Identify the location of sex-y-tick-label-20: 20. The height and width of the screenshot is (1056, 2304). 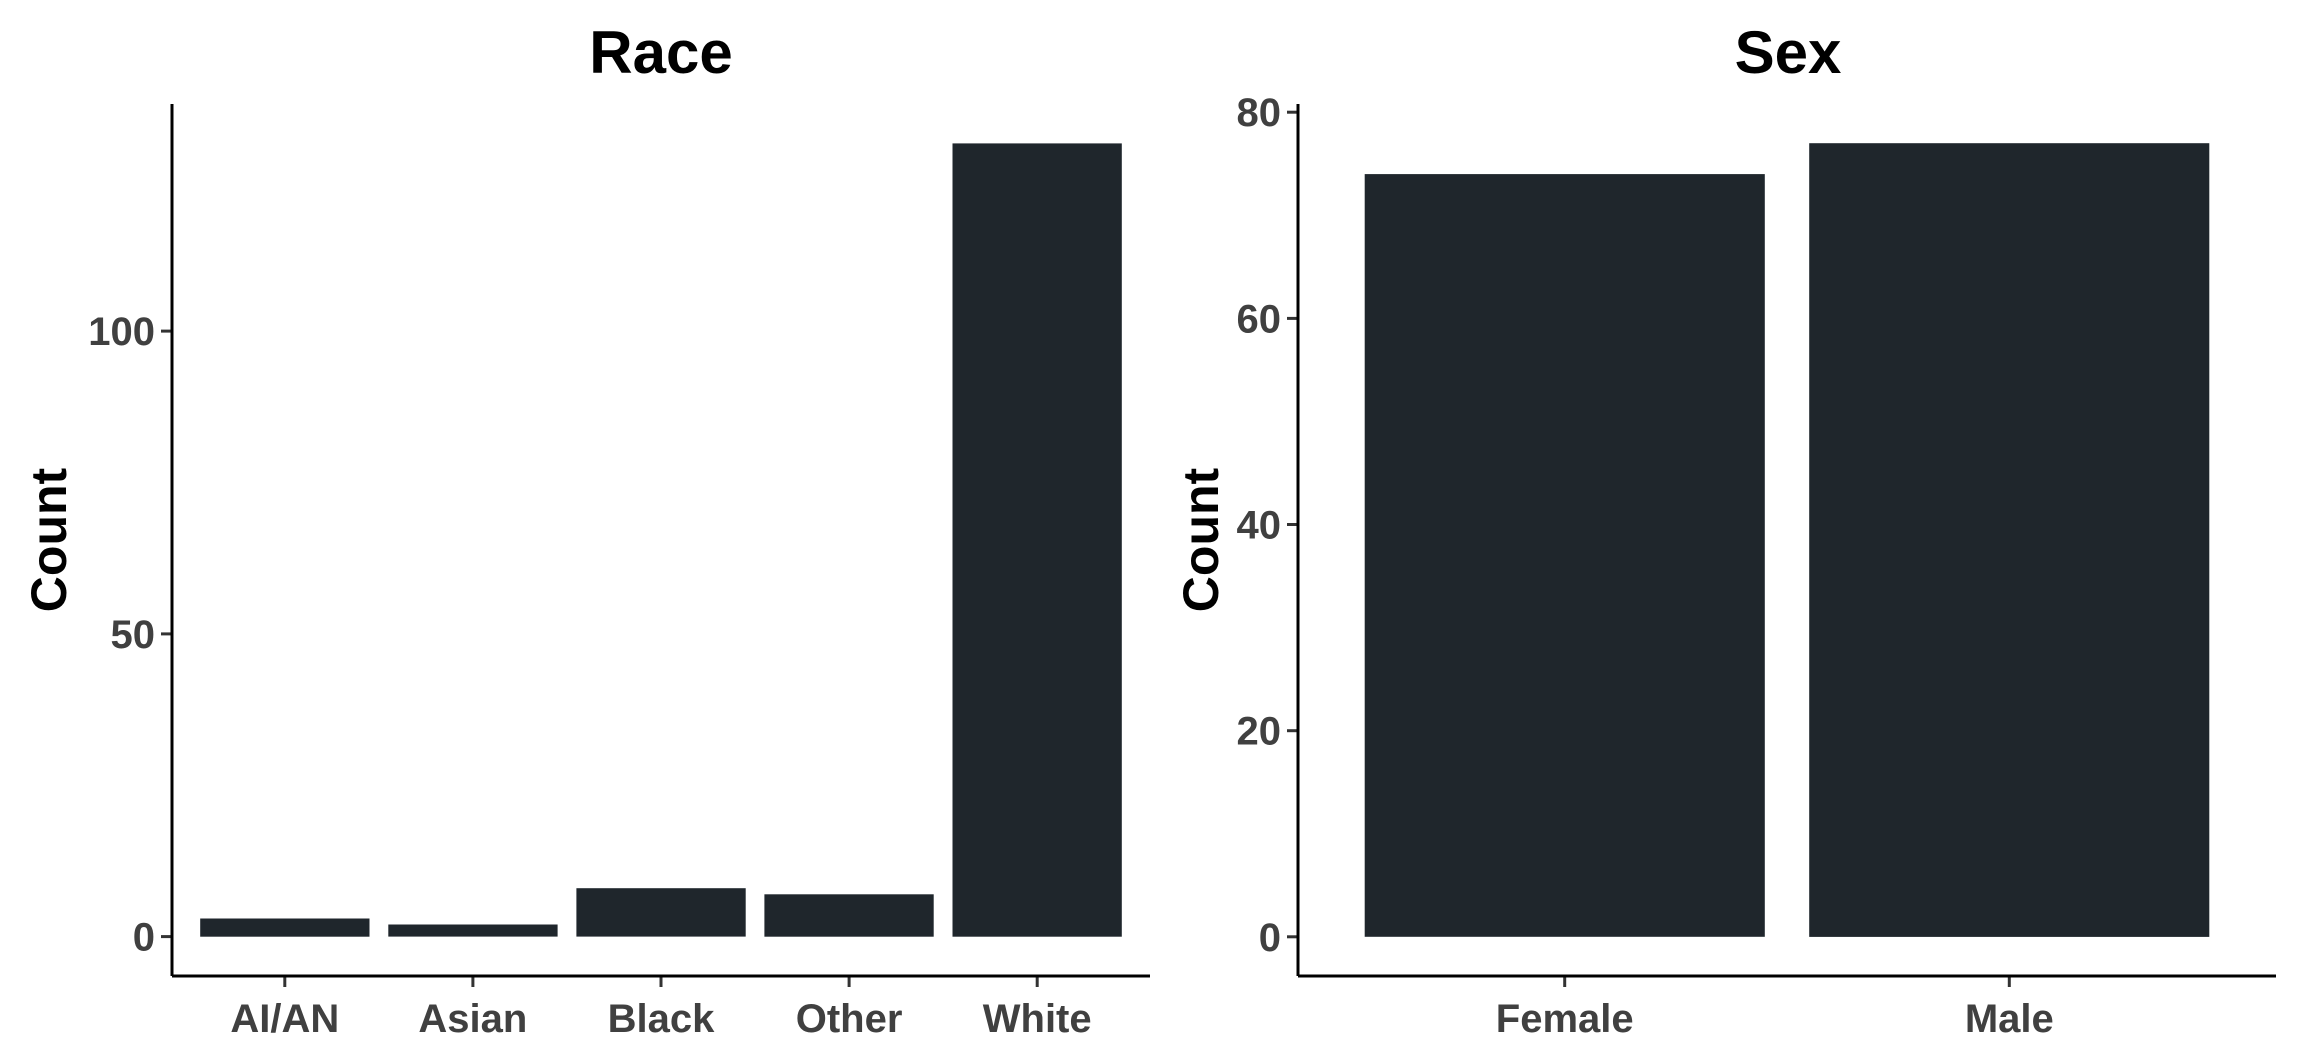
(1259, 732).